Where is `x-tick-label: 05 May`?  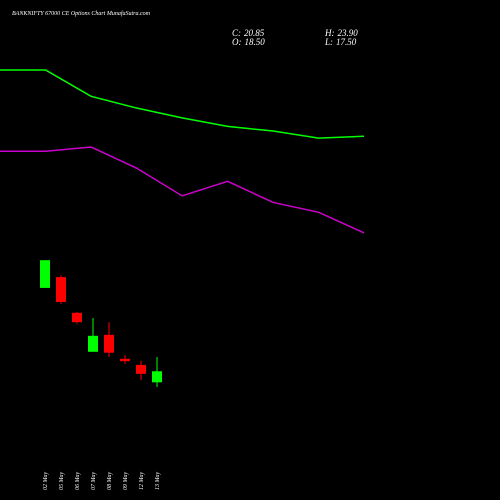 x-tick-label: 05 May is located at coordinates (62, 481).